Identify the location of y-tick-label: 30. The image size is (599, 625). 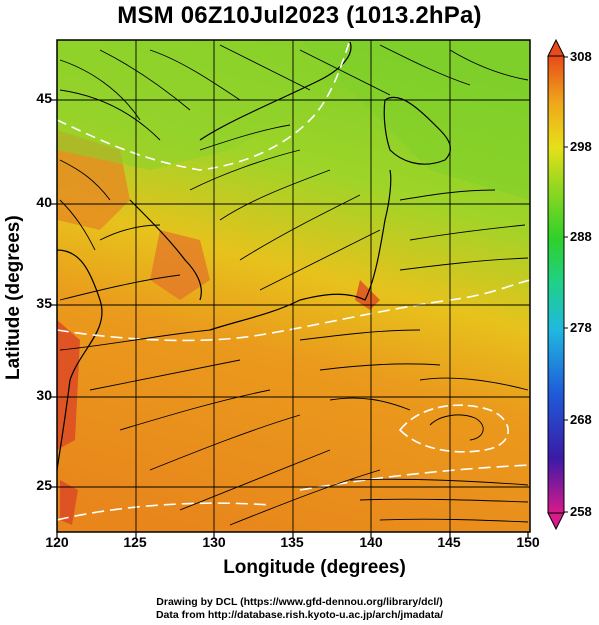
(44, 395).